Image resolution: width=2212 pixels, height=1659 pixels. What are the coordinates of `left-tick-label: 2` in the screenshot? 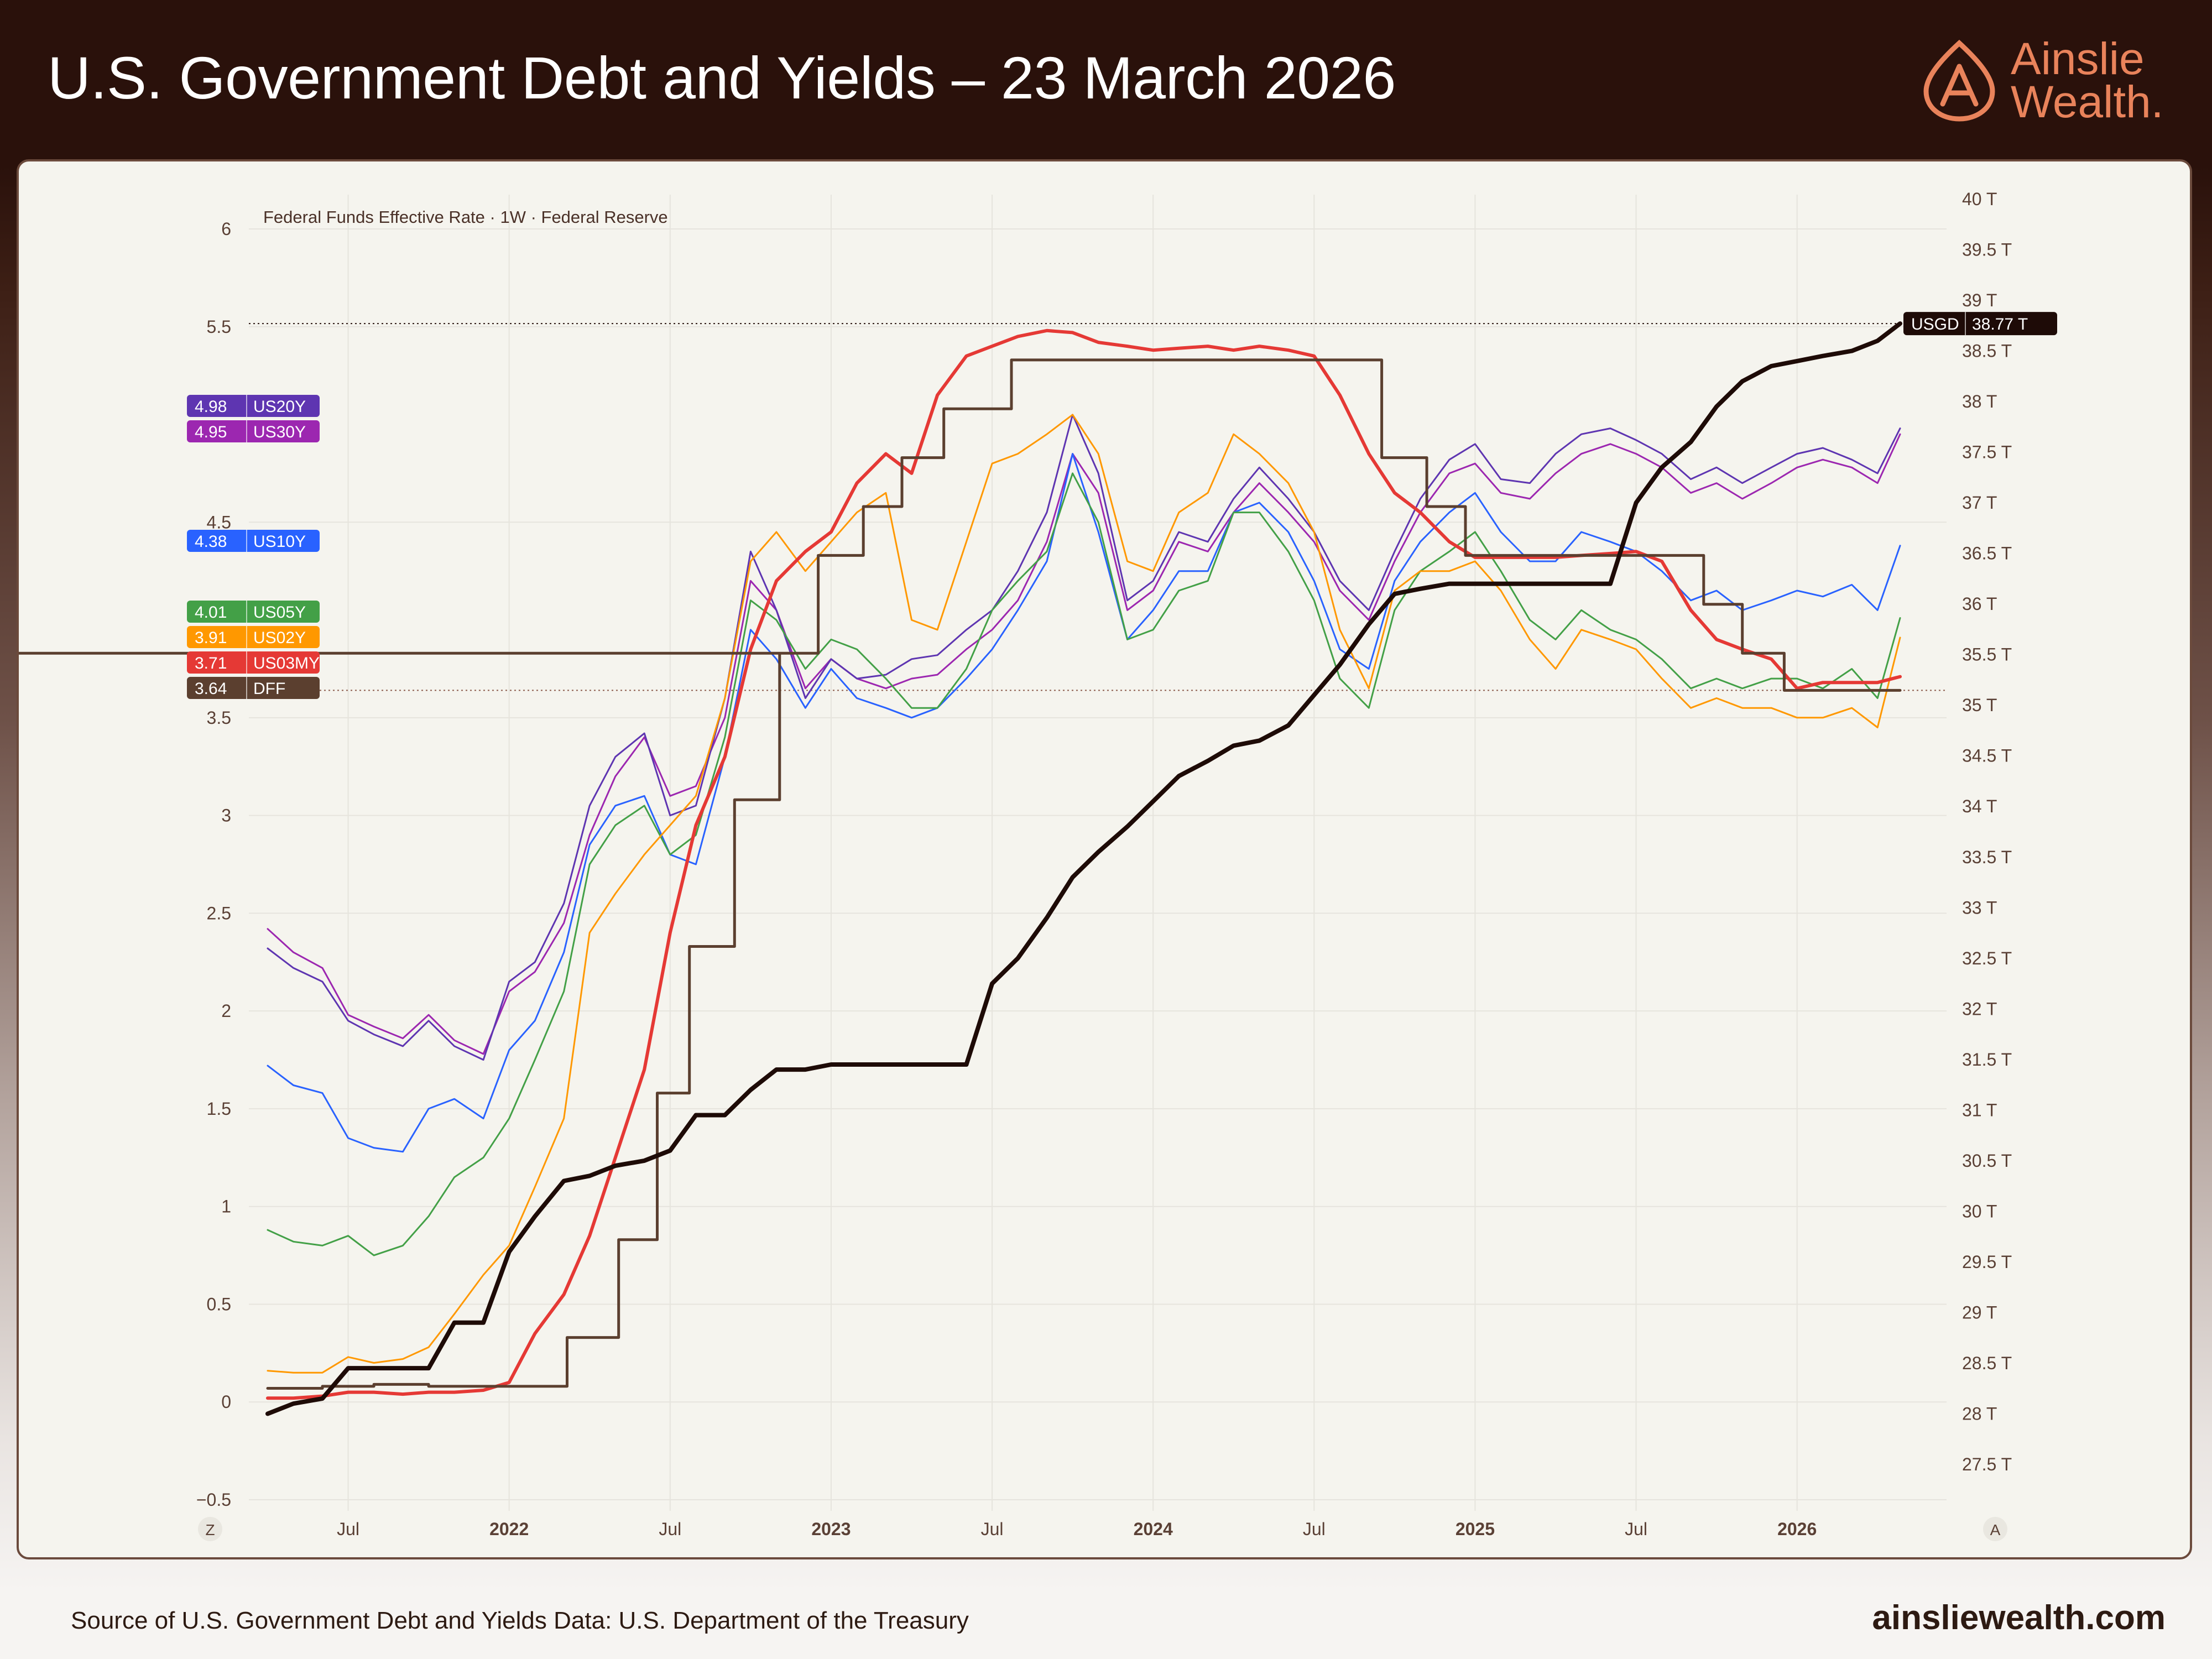 It's located at (226, 1011).